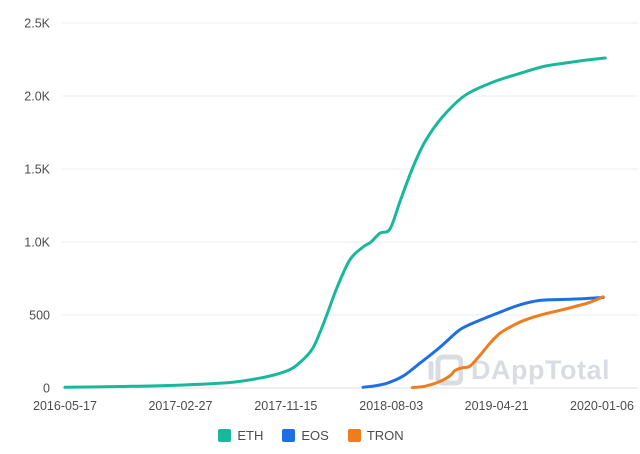  What do you see at coordinates (250, 435) in the screenshot?
I see `legend-label-eth: ETH` at bounding box center [250, 435].